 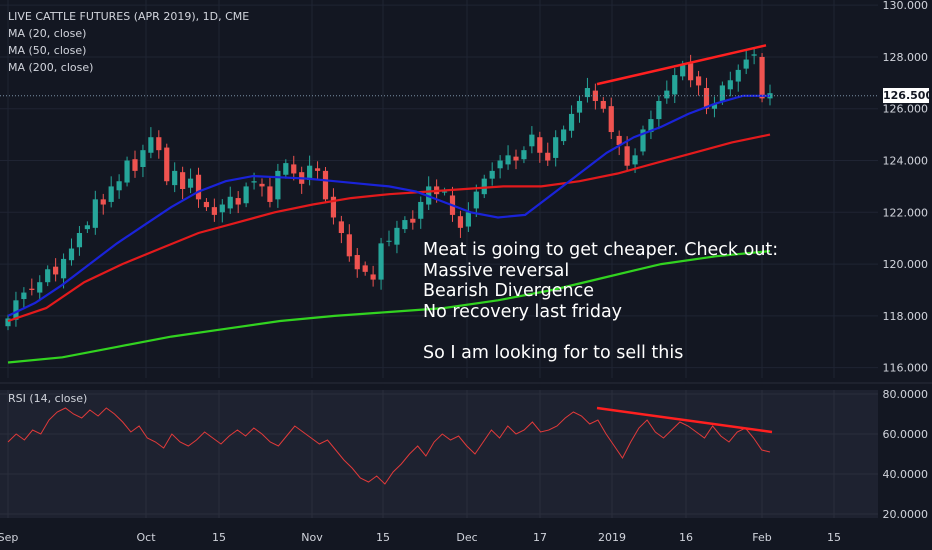 I want to click on price-axis-label: 124.000, so click(x=906, y=161).